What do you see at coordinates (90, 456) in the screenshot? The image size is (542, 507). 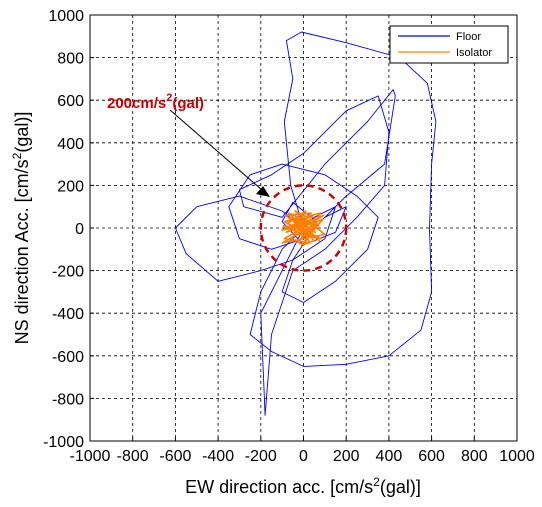 I see `x-tick-label: -1000` at bounding box center [90, 456].